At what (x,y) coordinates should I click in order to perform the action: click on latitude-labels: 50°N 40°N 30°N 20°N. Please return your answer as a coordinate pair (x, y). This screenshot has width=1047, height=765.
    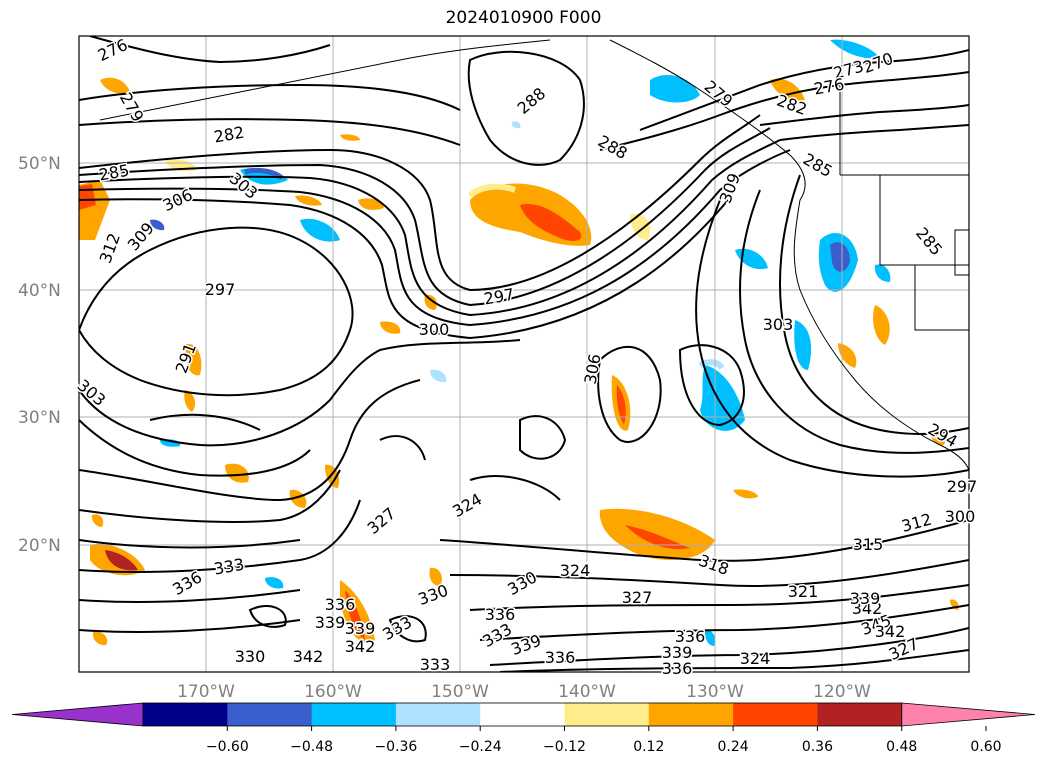
    Looking at the image, I should click on (39, 355).